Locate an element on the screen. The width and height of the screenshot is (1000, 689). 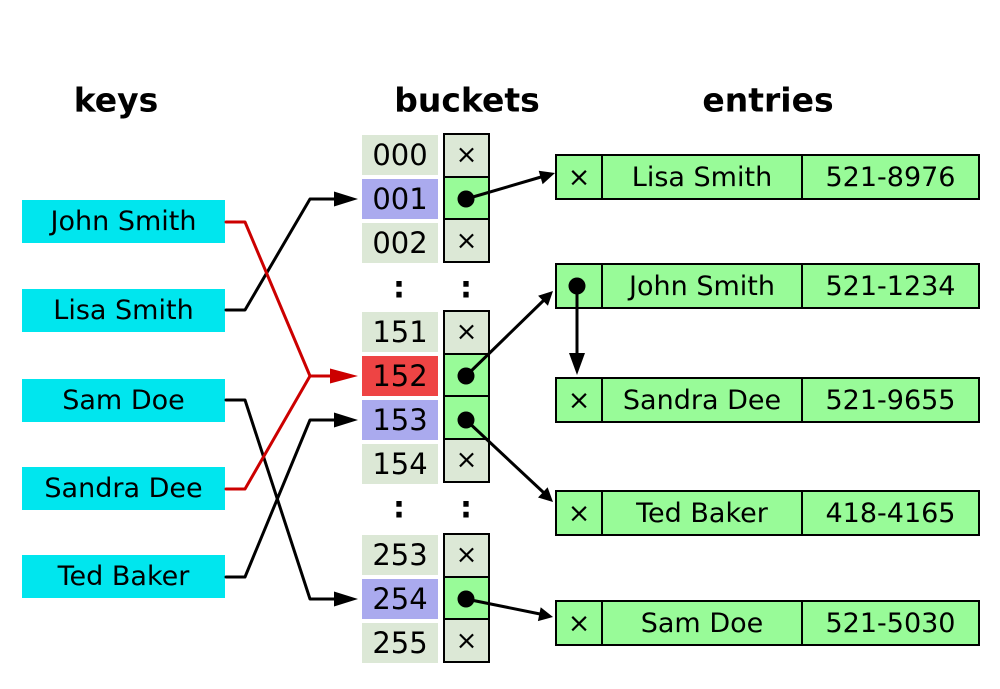
bucket-slot-253: × is located at coordinates (466, 555).